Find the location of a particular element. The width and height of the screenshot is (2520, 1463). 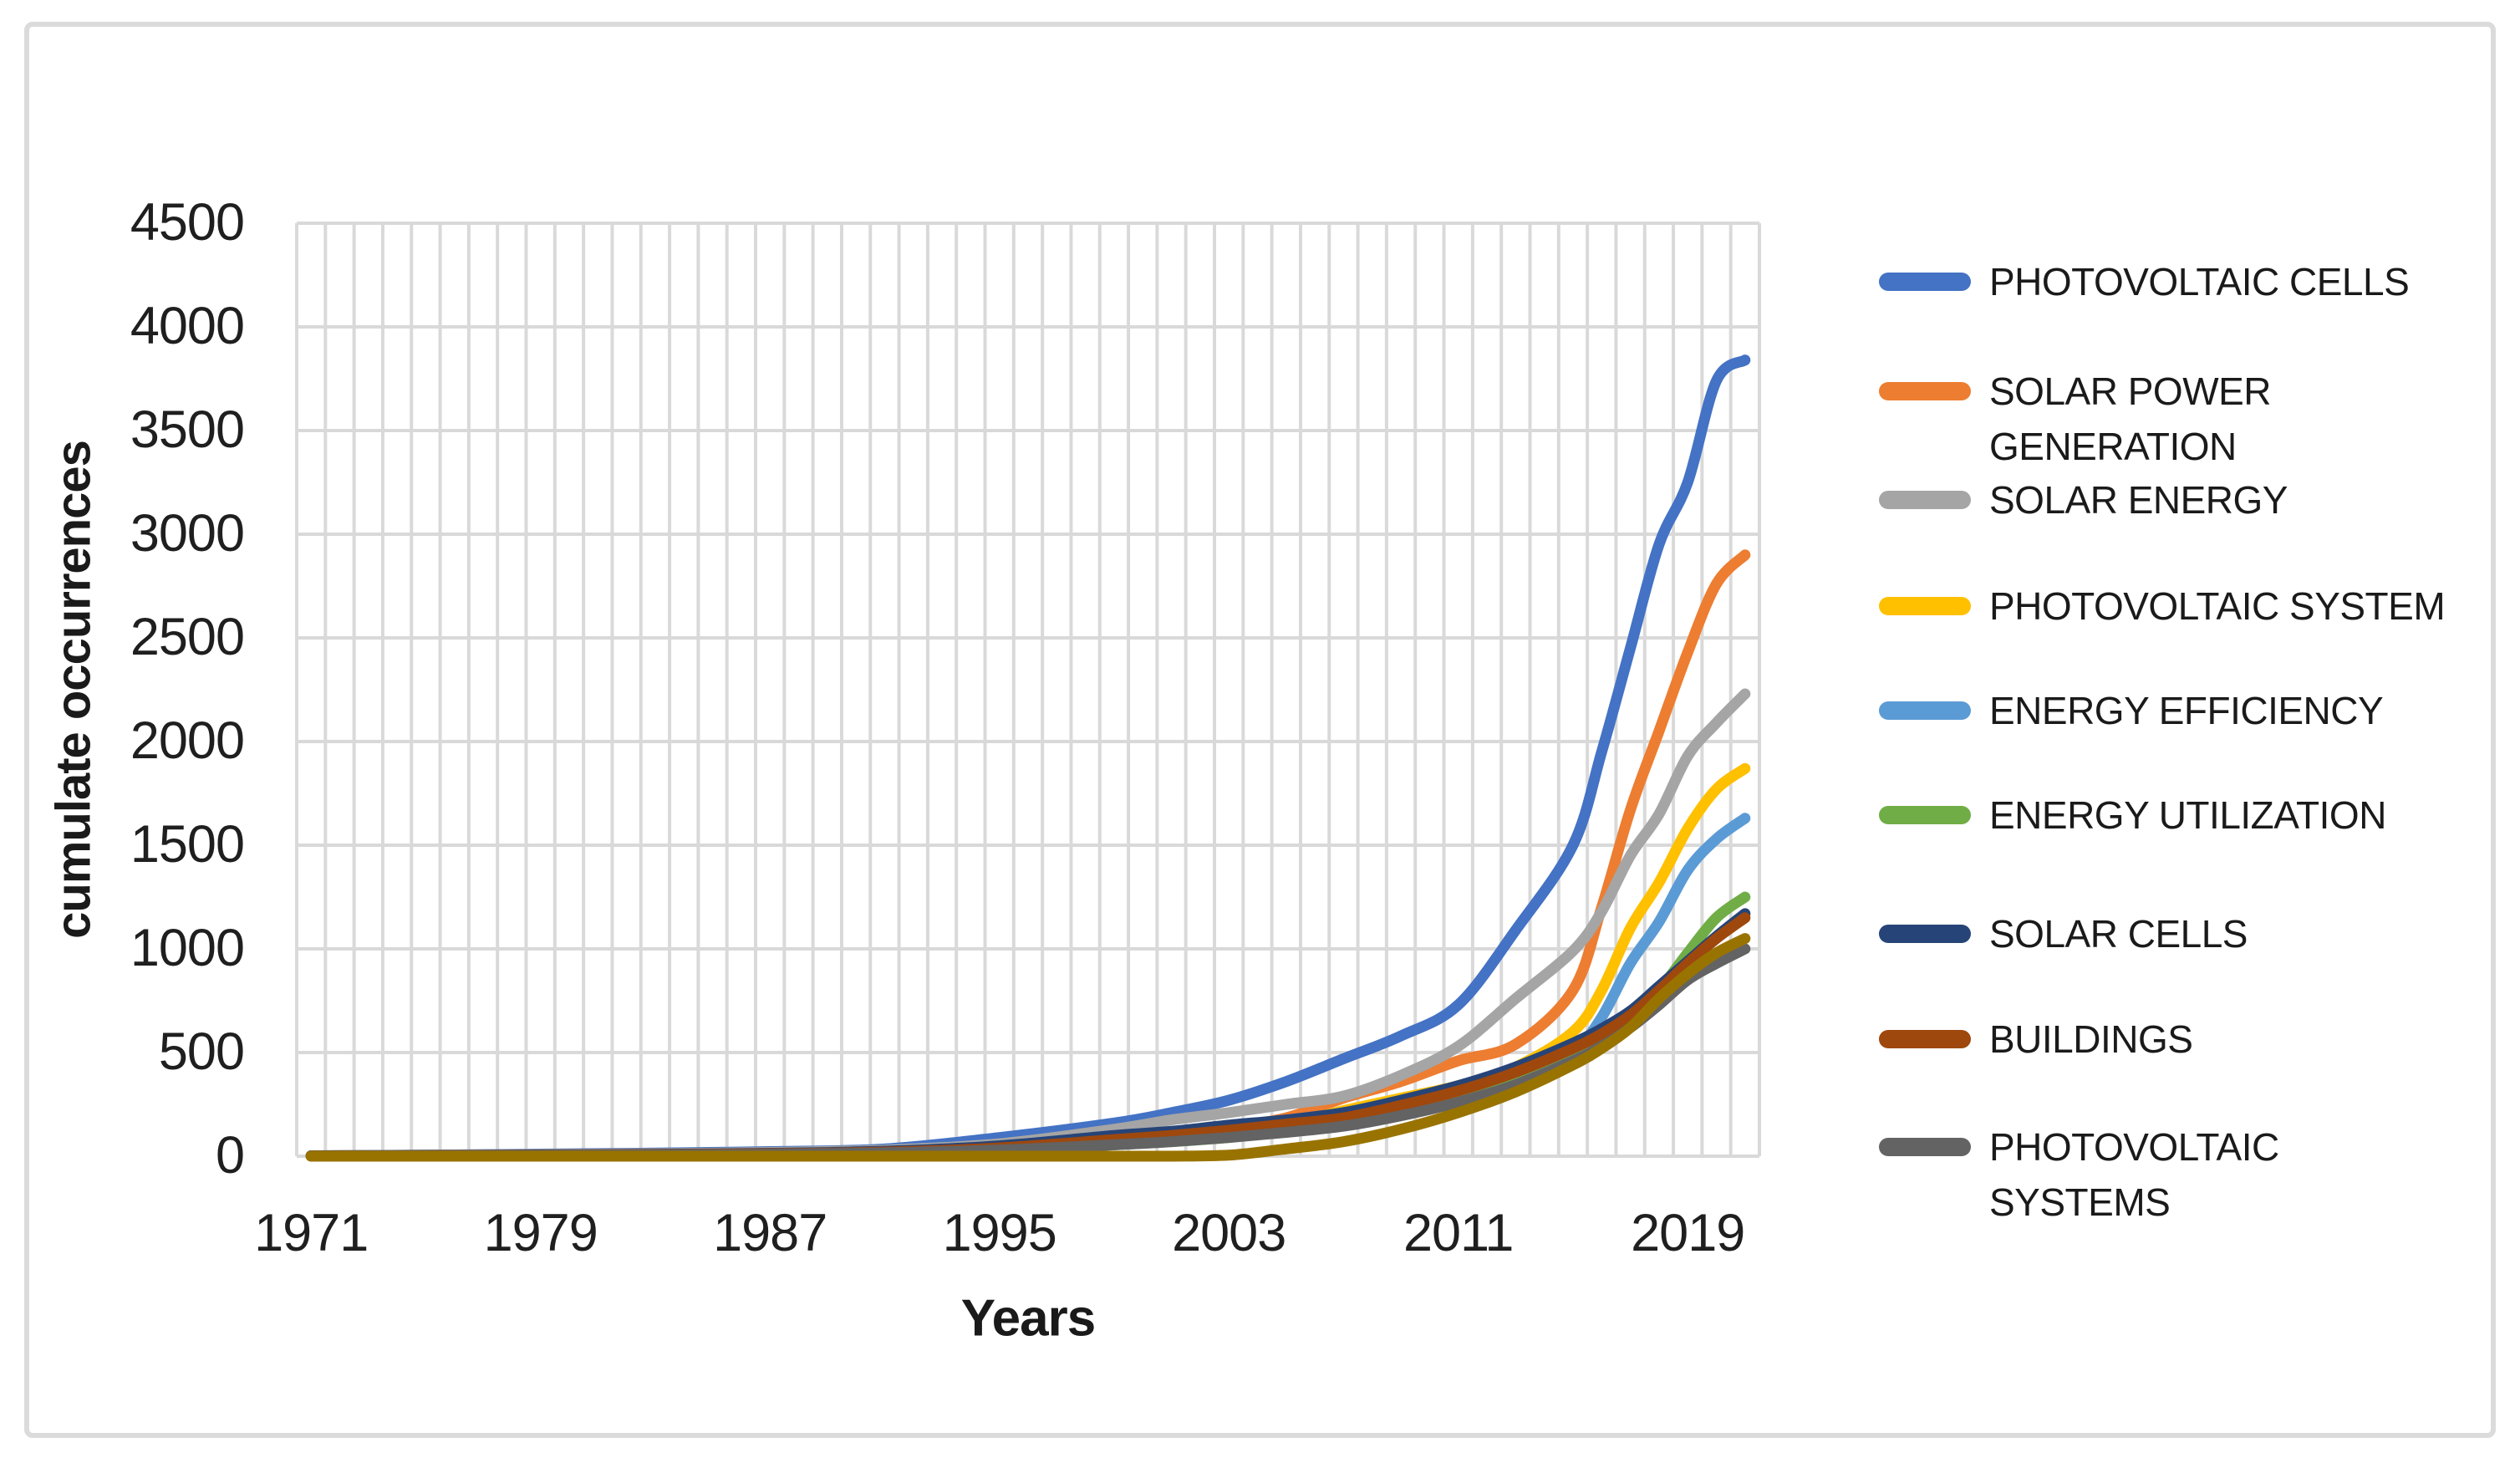

legend-label: SOLAR ENERGY is located at coordinates (2138, 500).